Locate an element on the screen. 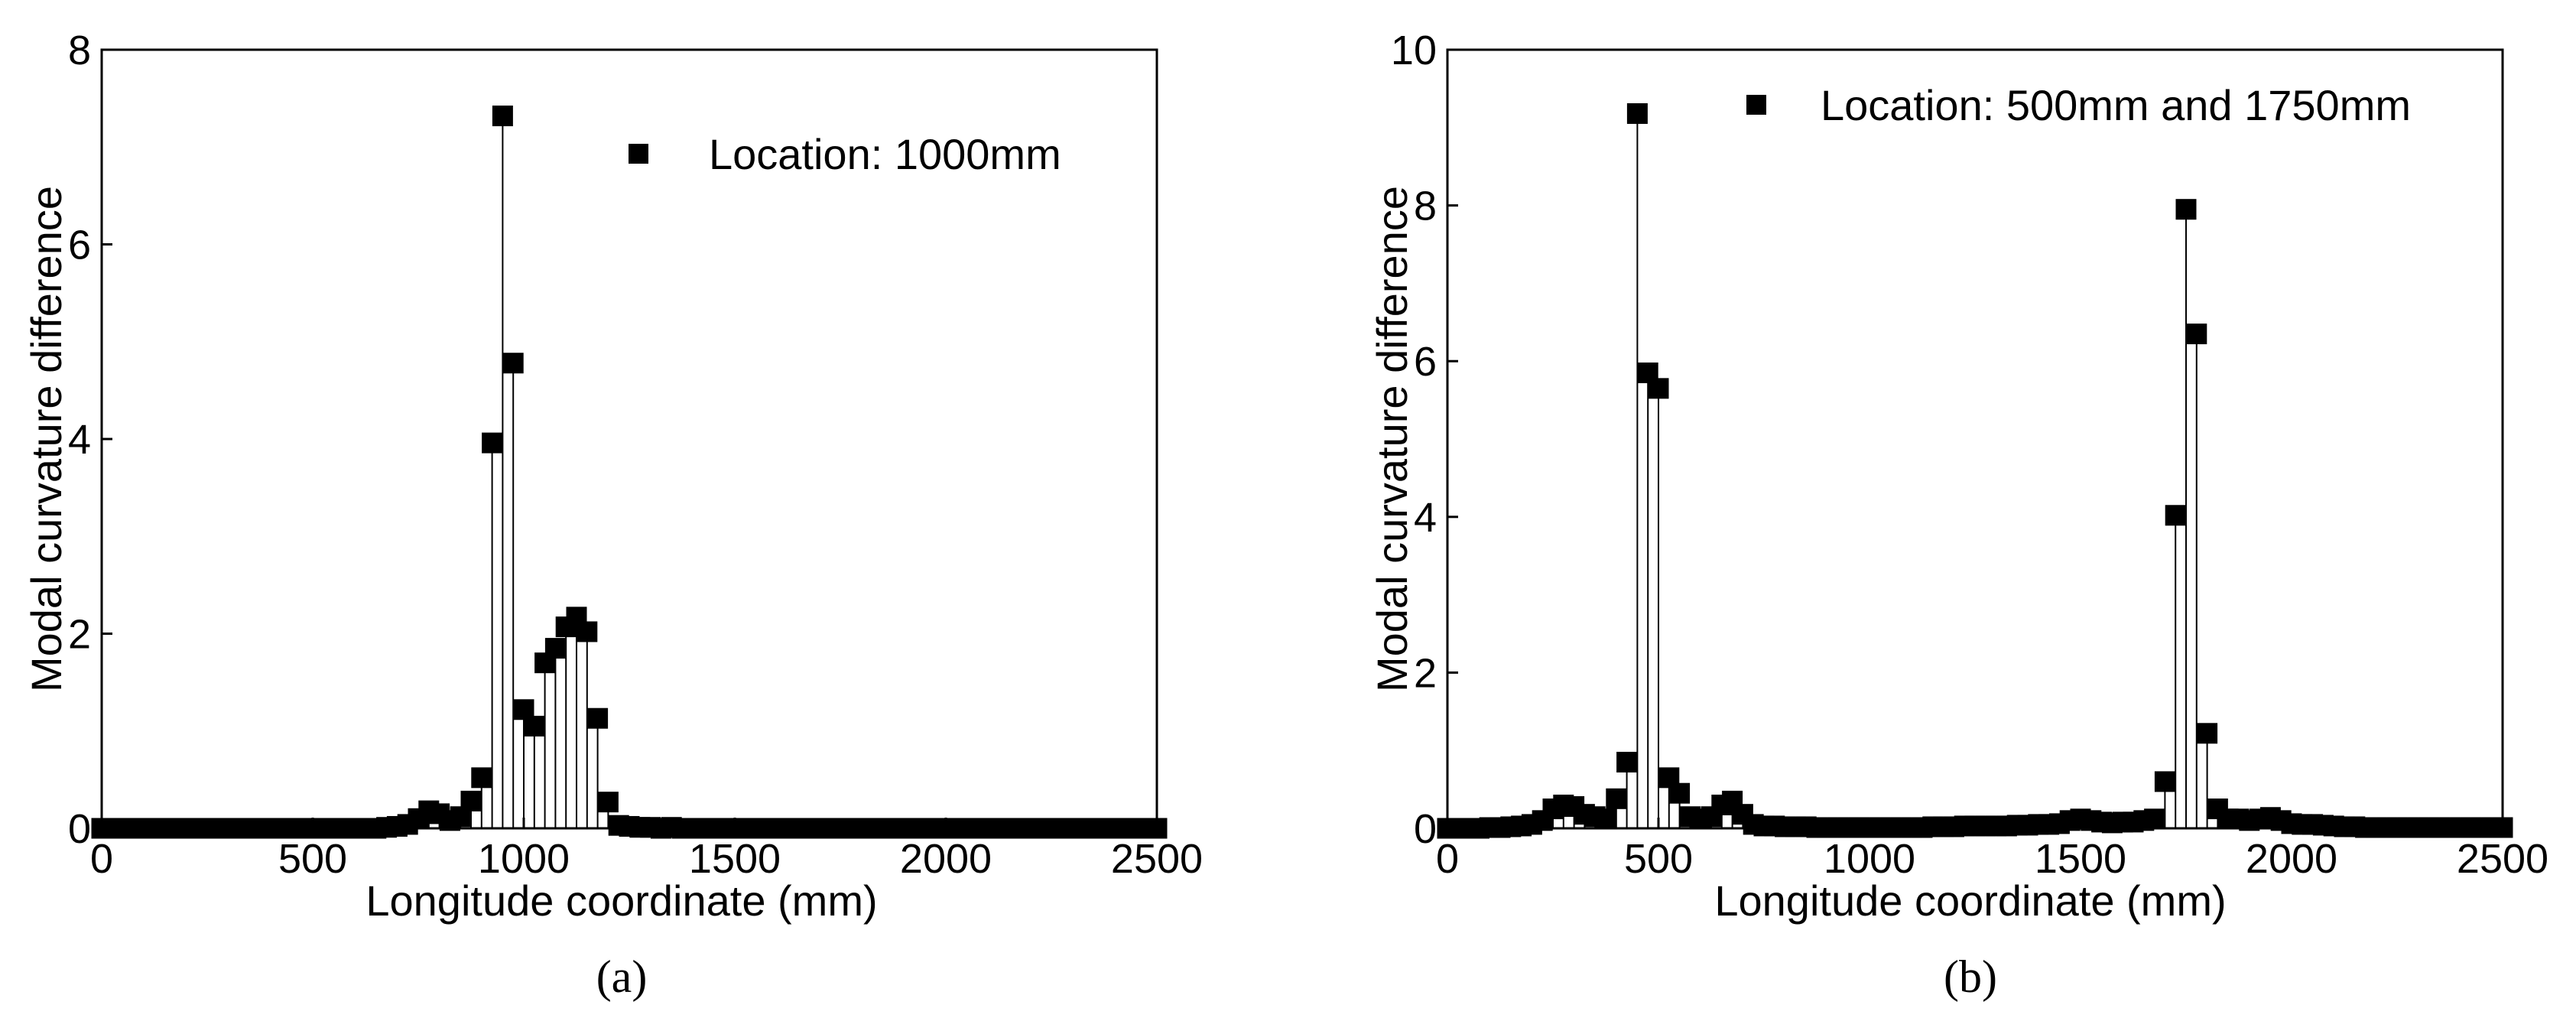 The image size is (2576, 1018). y-axis-ticks: 0 2 4 6 8 10 is located at coordinates (1425, 440).